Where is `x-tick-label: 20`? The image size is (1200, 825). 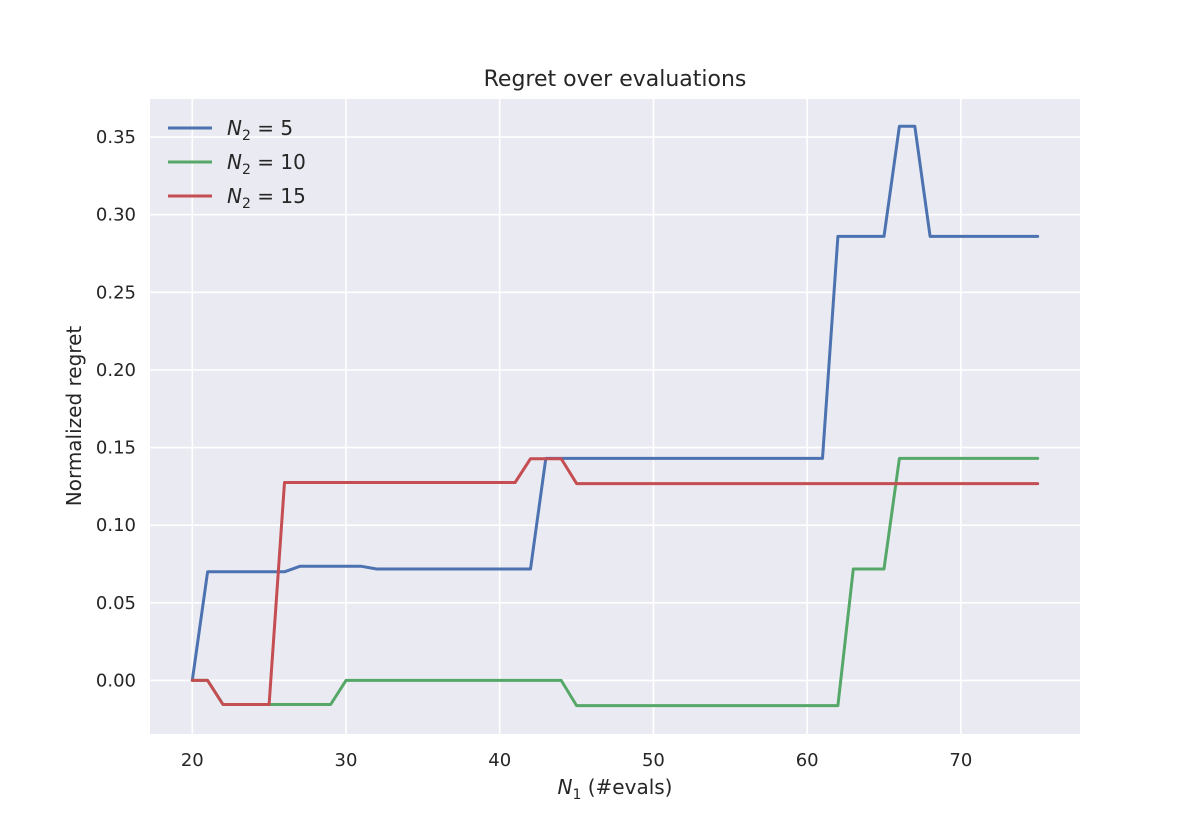 x-tick-label: 20 is located at coordinates (192, 760).